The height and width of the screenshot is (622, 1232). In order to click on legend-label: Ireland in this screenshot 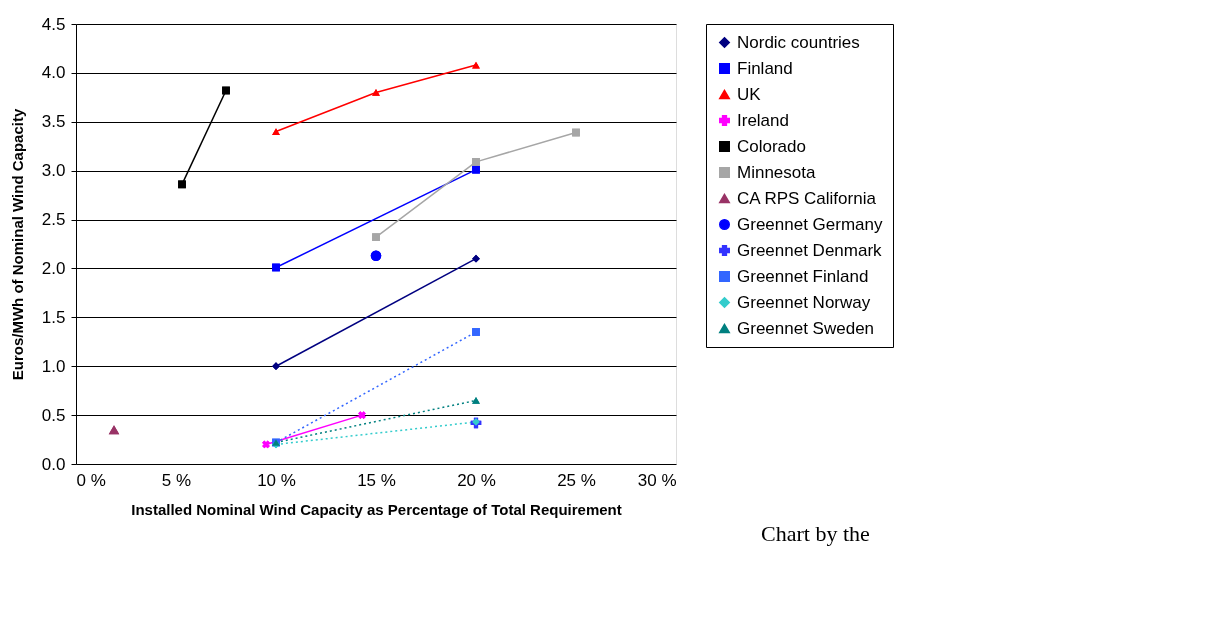, I will do `click(763, 120)`.